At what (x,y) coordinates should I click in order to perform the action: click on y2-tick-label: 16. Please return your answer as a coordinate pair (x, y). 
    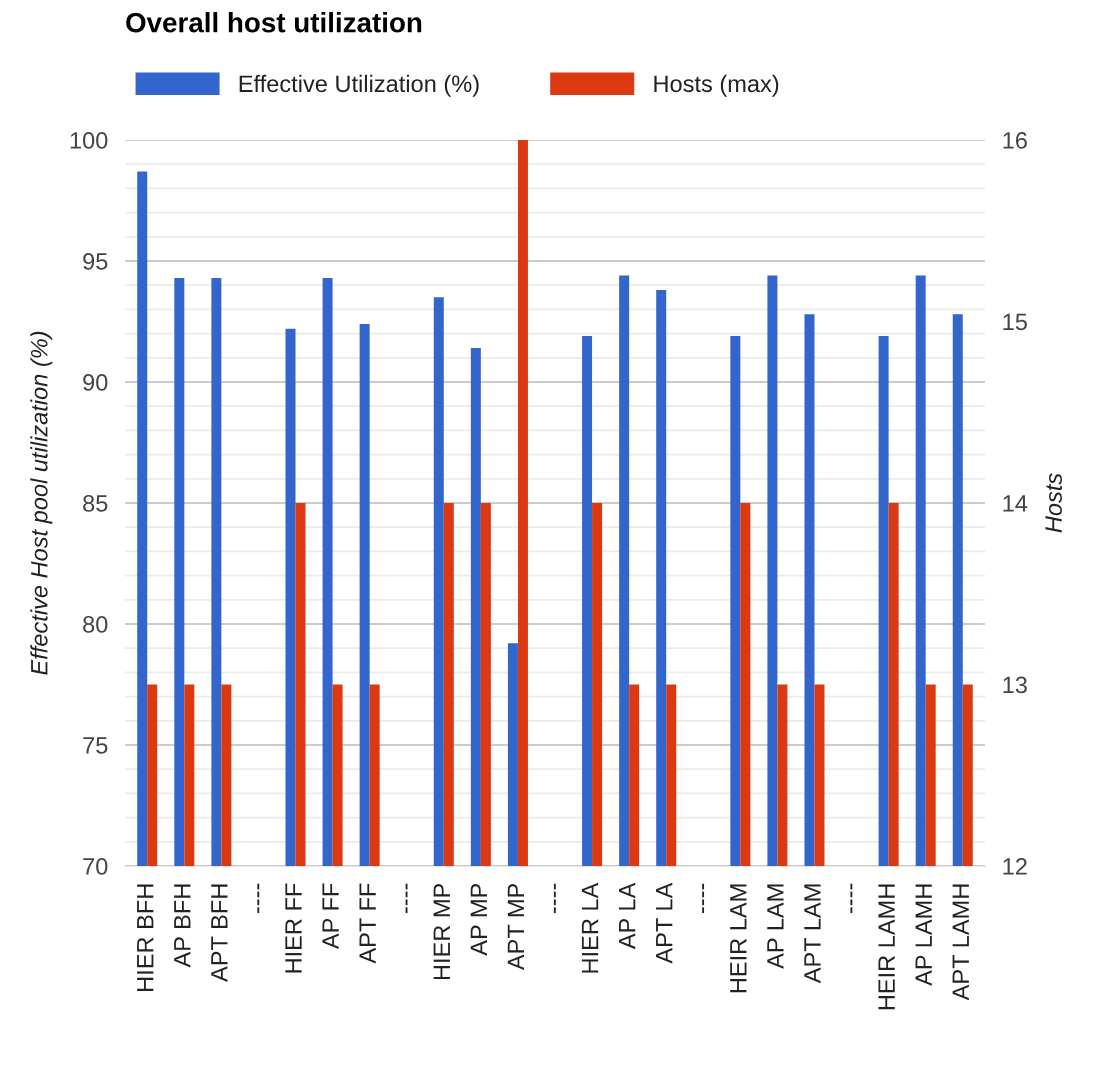
    Looking at the image, I should click on (1015, 140).